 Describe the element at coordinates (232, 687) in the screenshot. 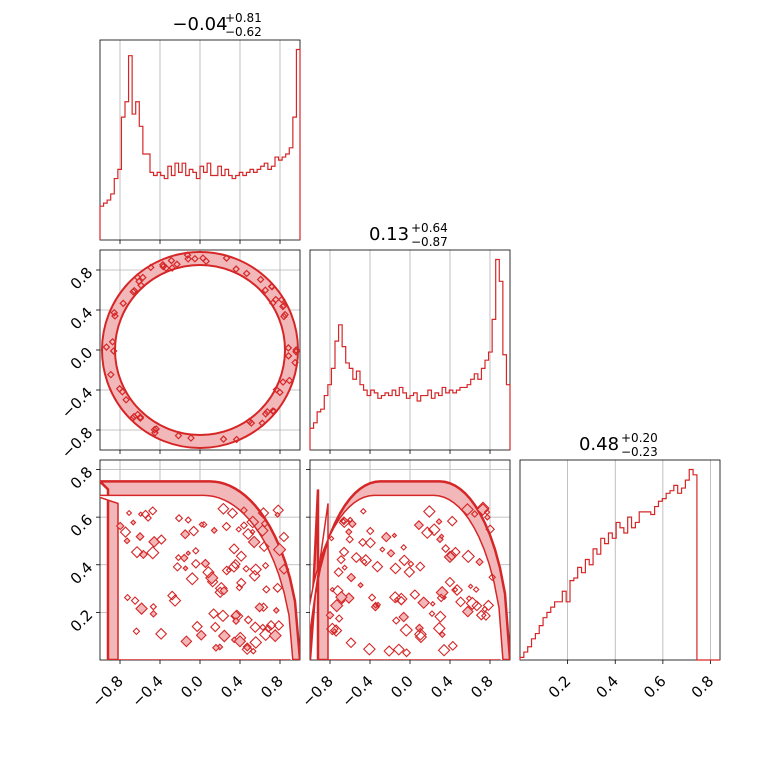

I see `tick-label-x: 0.4` at that location.